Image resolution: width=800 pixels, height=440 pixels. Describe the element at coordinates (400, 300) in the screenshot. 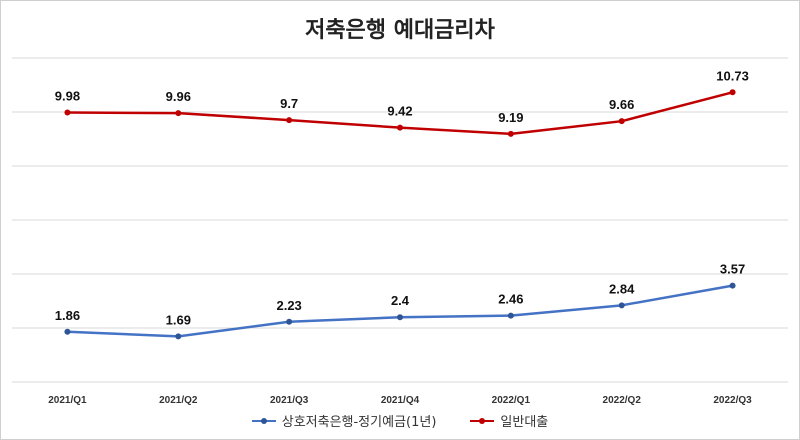

I see `data-label: 2.4` at that location.